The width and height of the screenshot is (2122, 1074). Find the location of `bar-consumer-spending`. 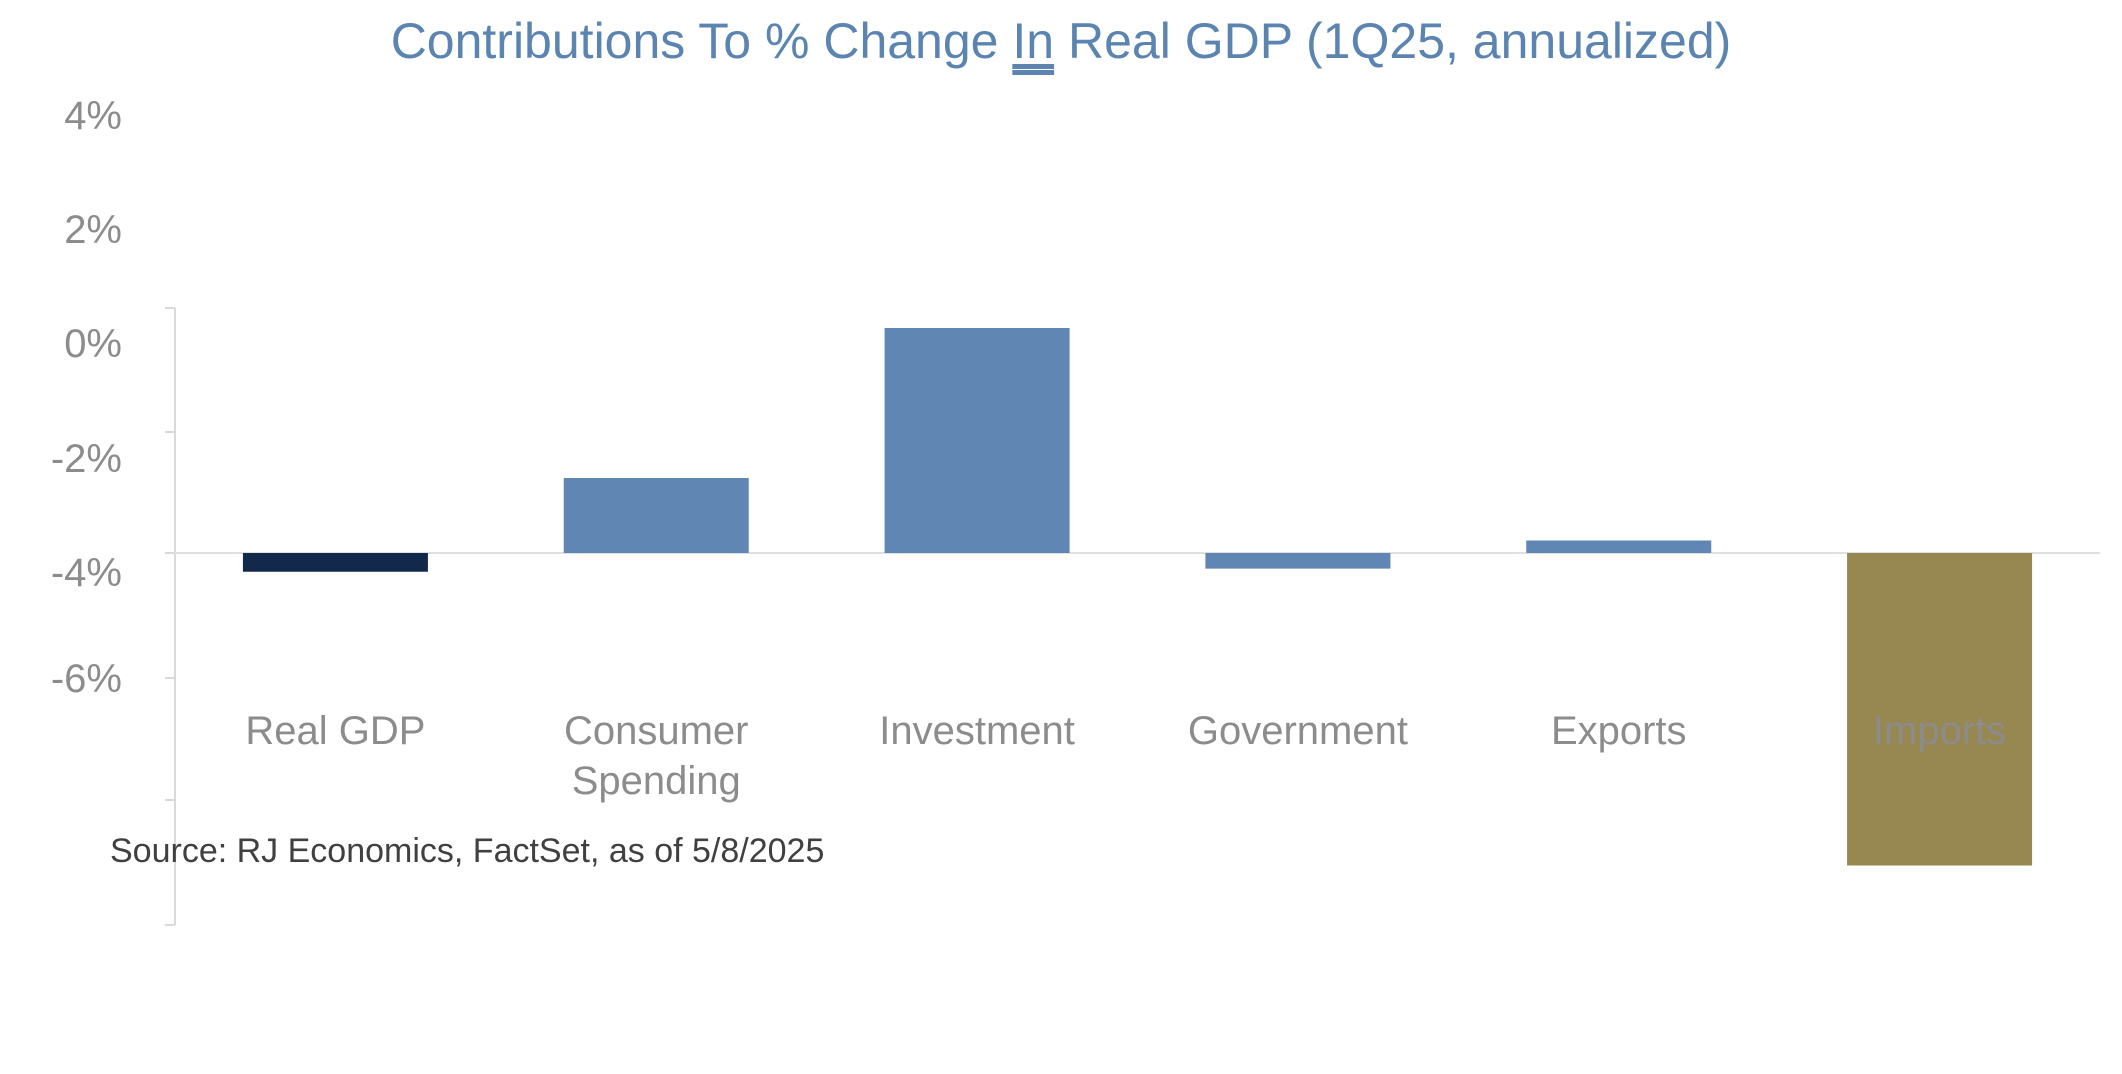

bar-consumer-spending is located at coordinates (656, 515).